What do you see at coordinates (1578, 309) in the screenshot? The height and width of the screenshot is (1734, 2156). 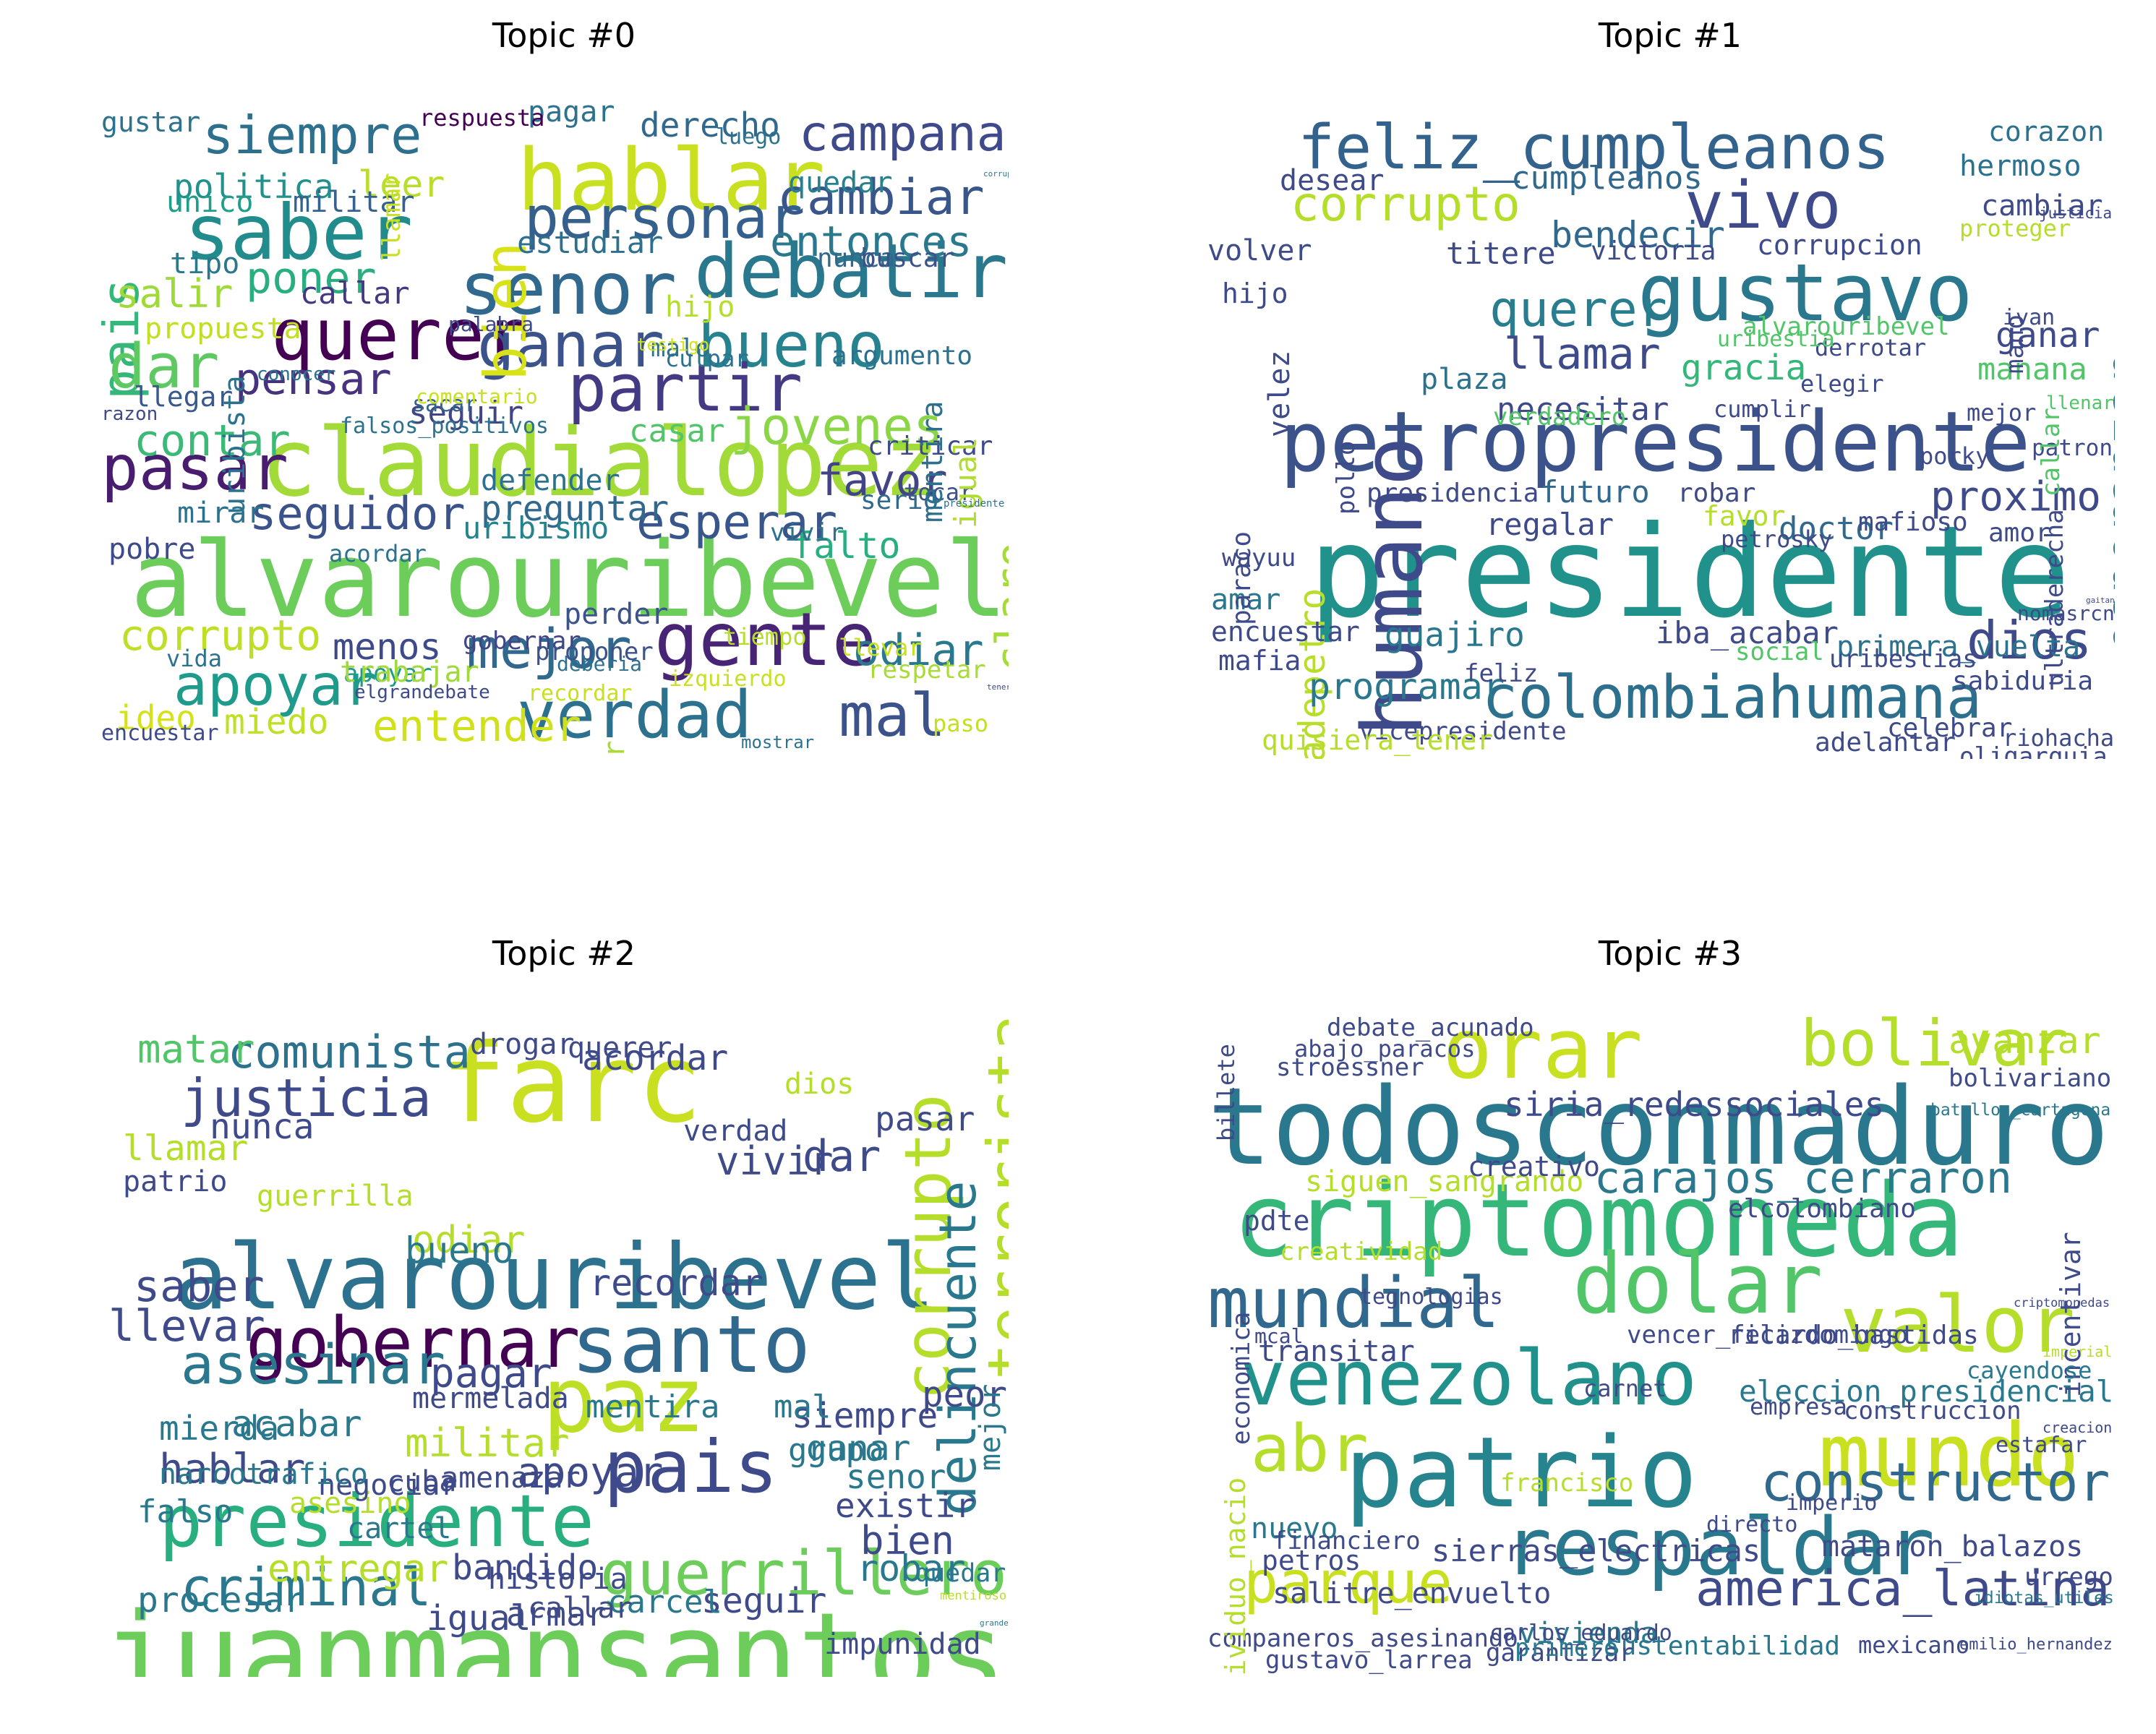 I see `topic-1-word: querer` at bounding box center [1578, 309].